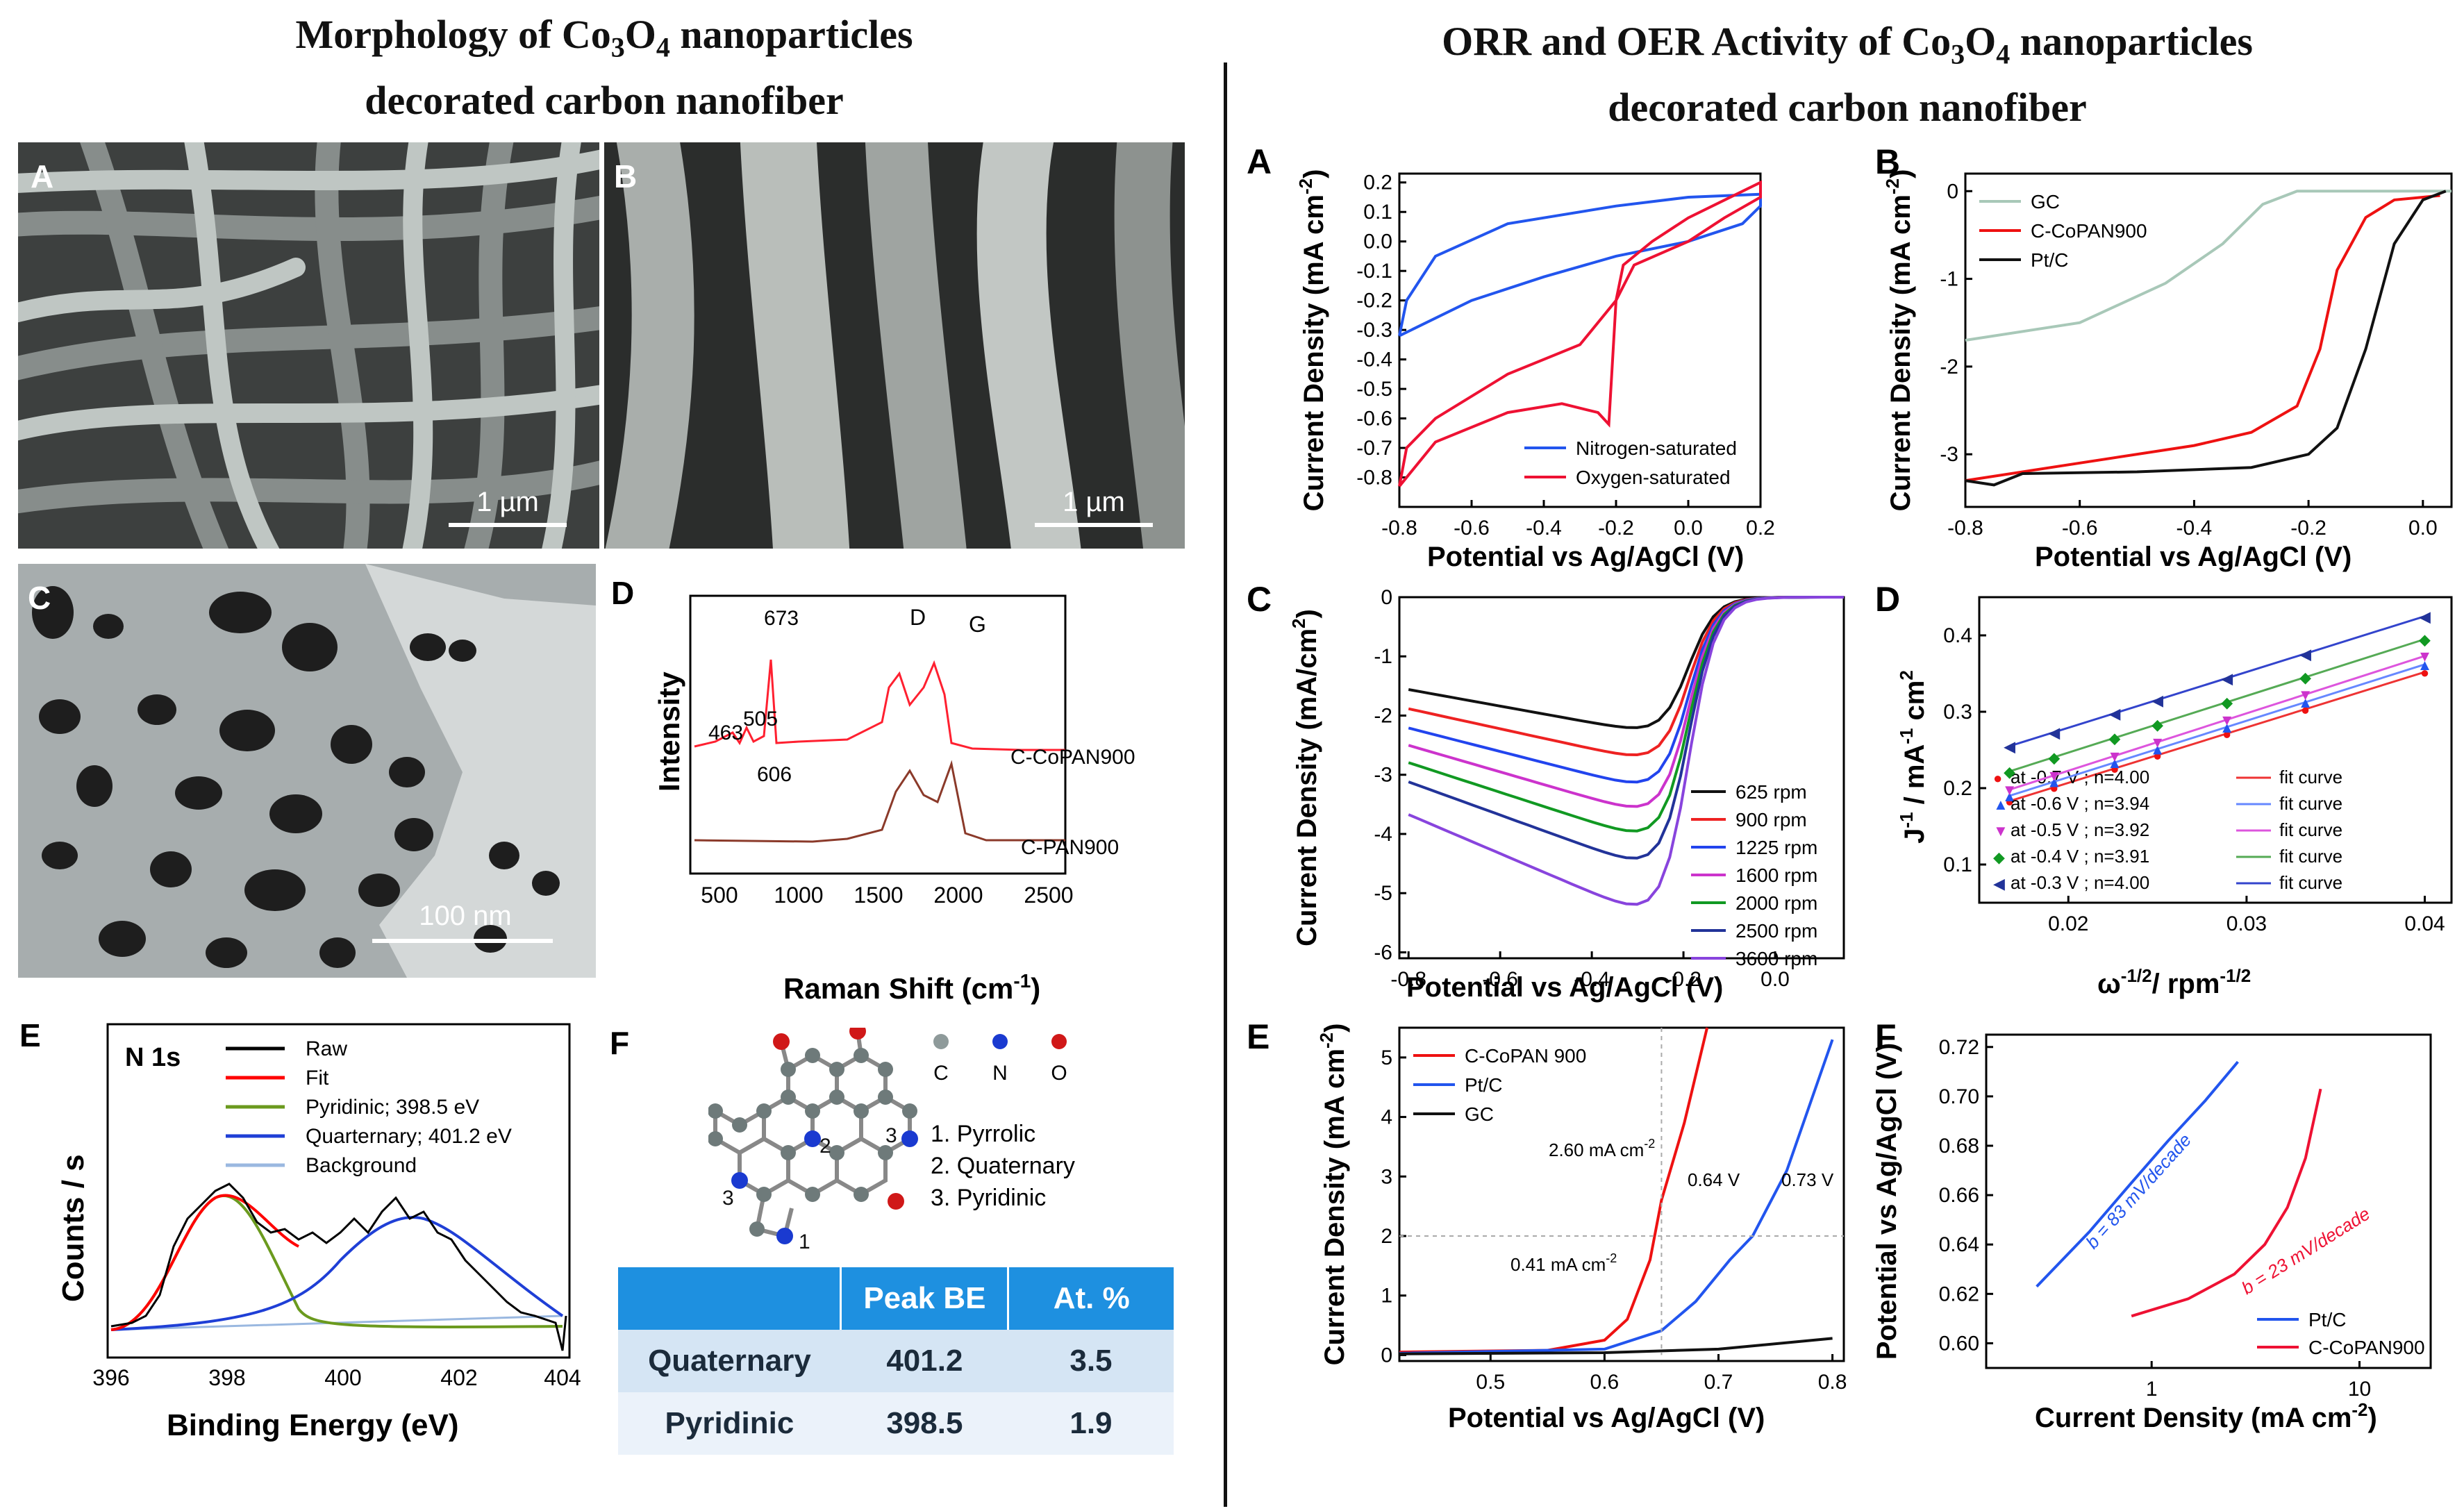 The width and height of the screenshot is (2464, 1511). I want to click on divider, so click(1225, 784).